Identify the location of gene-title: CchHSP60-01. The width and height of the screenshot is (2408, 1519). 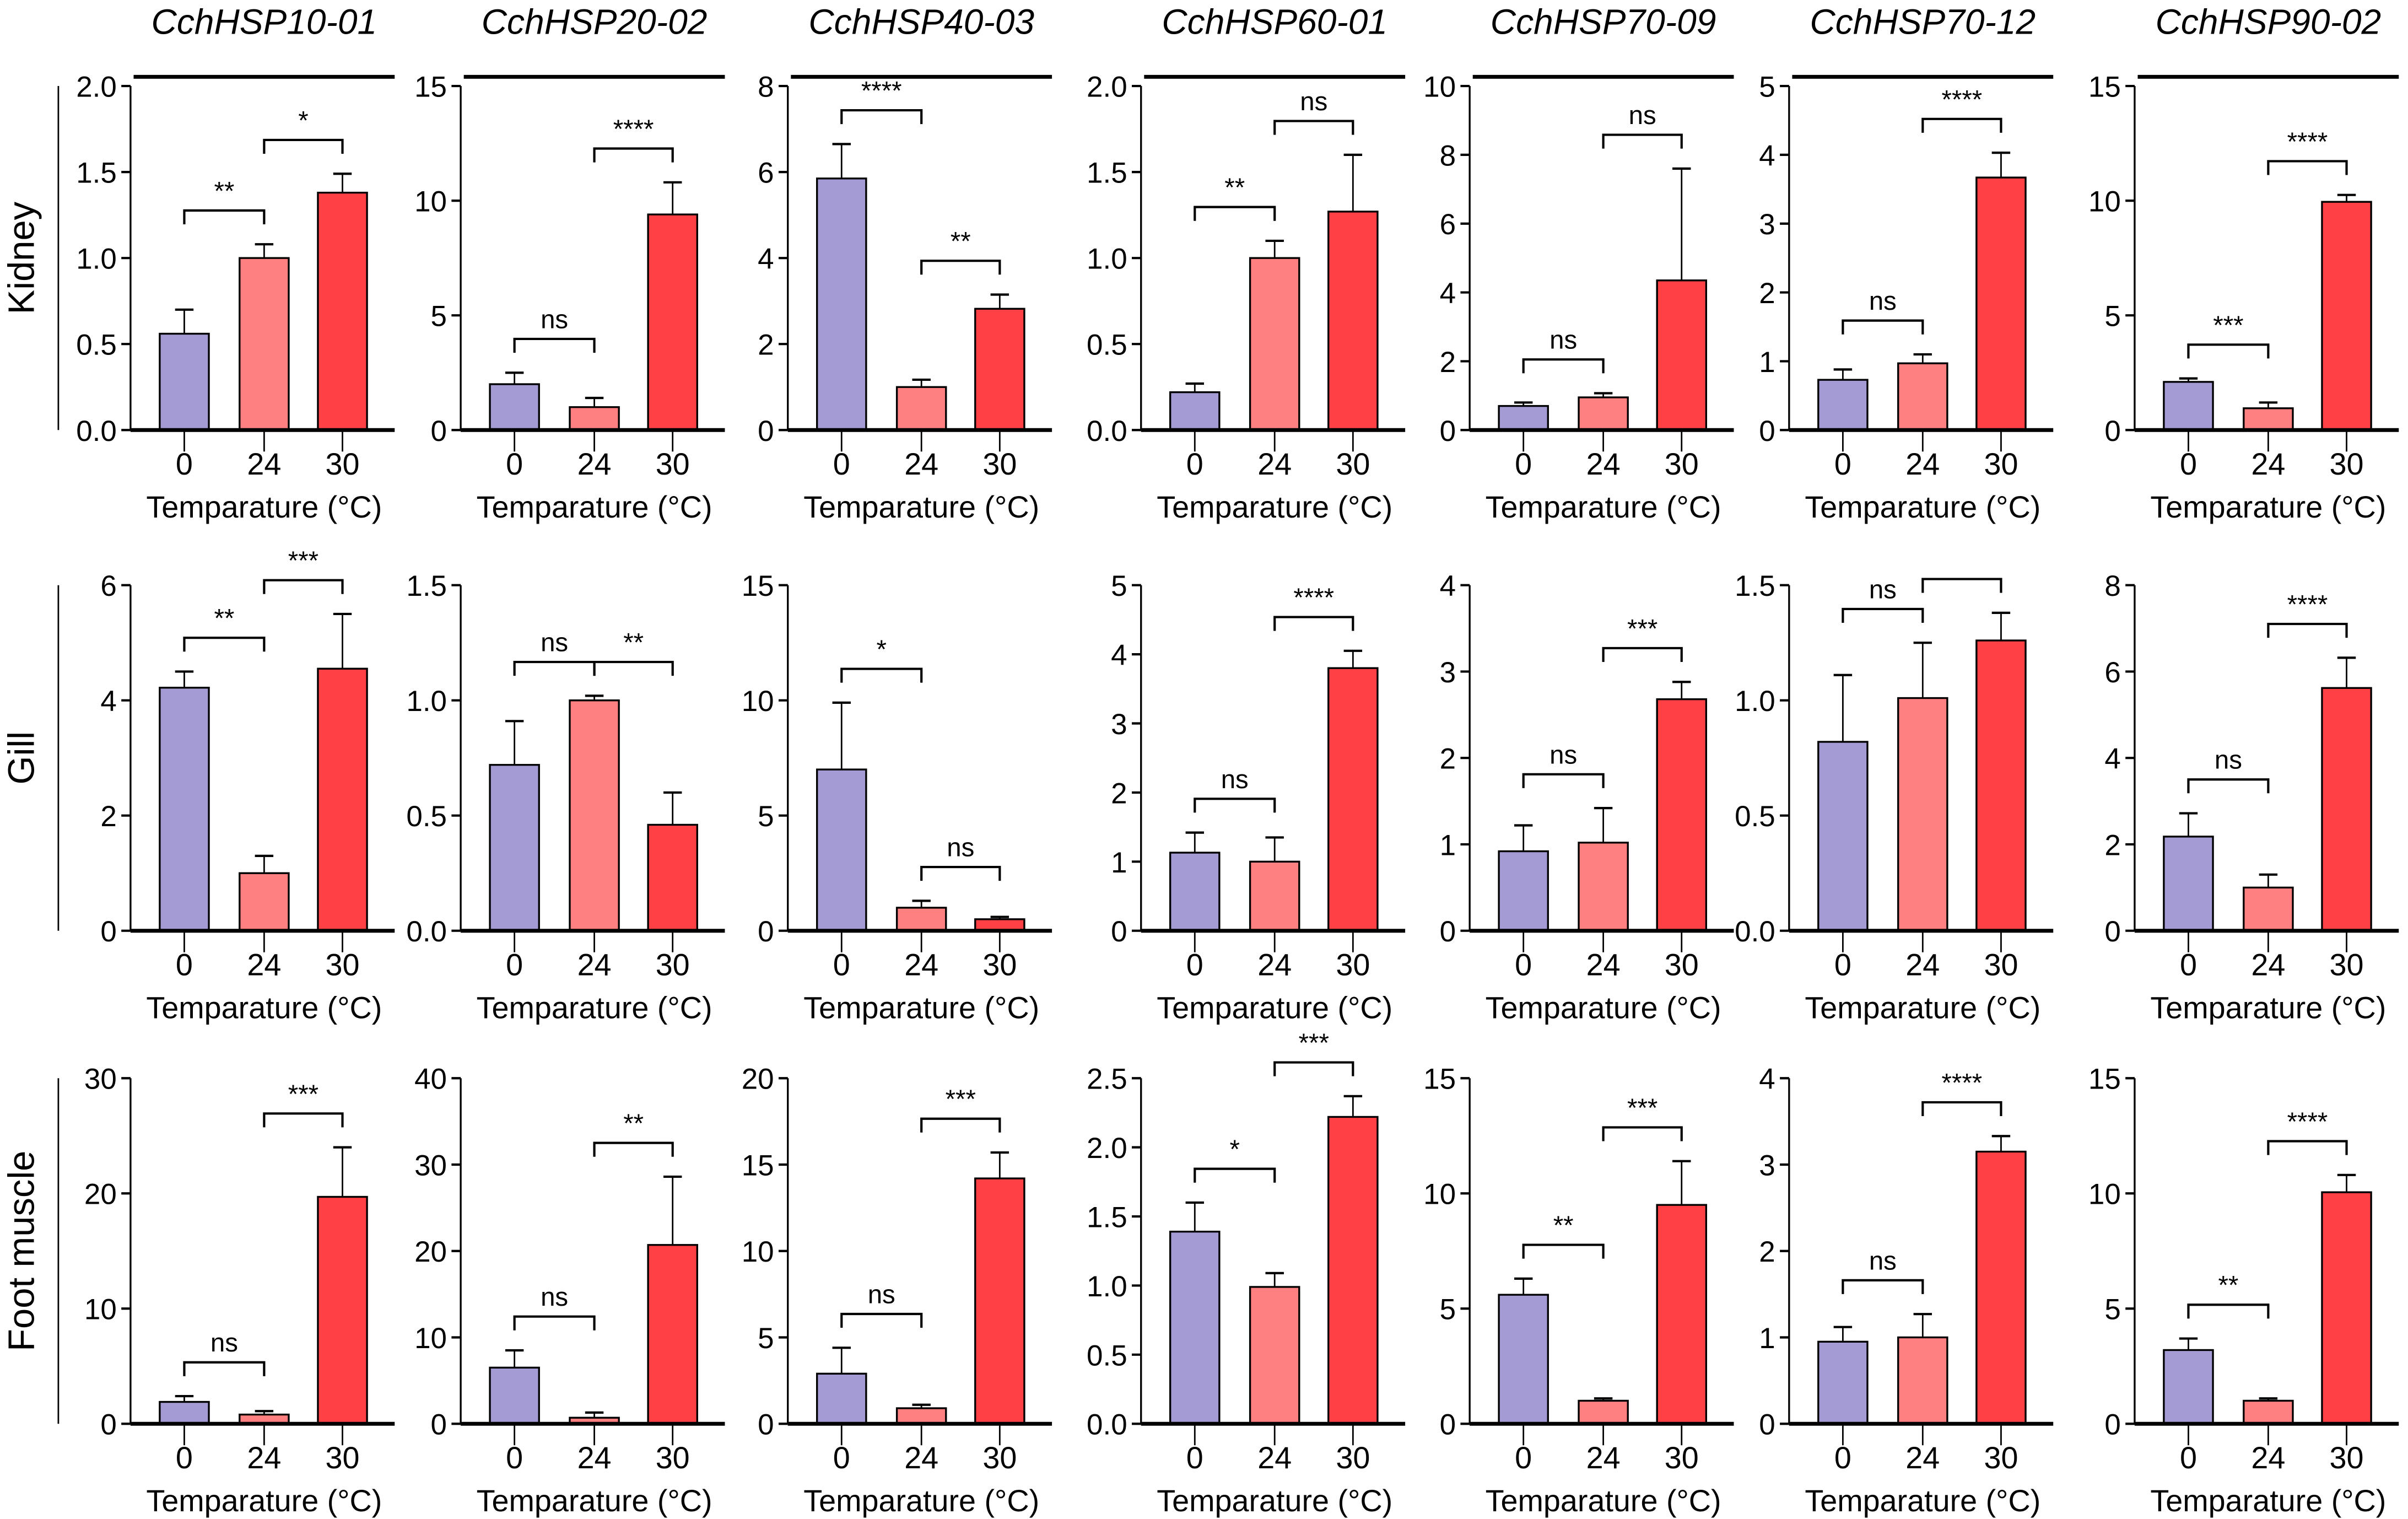
(1274, 21).